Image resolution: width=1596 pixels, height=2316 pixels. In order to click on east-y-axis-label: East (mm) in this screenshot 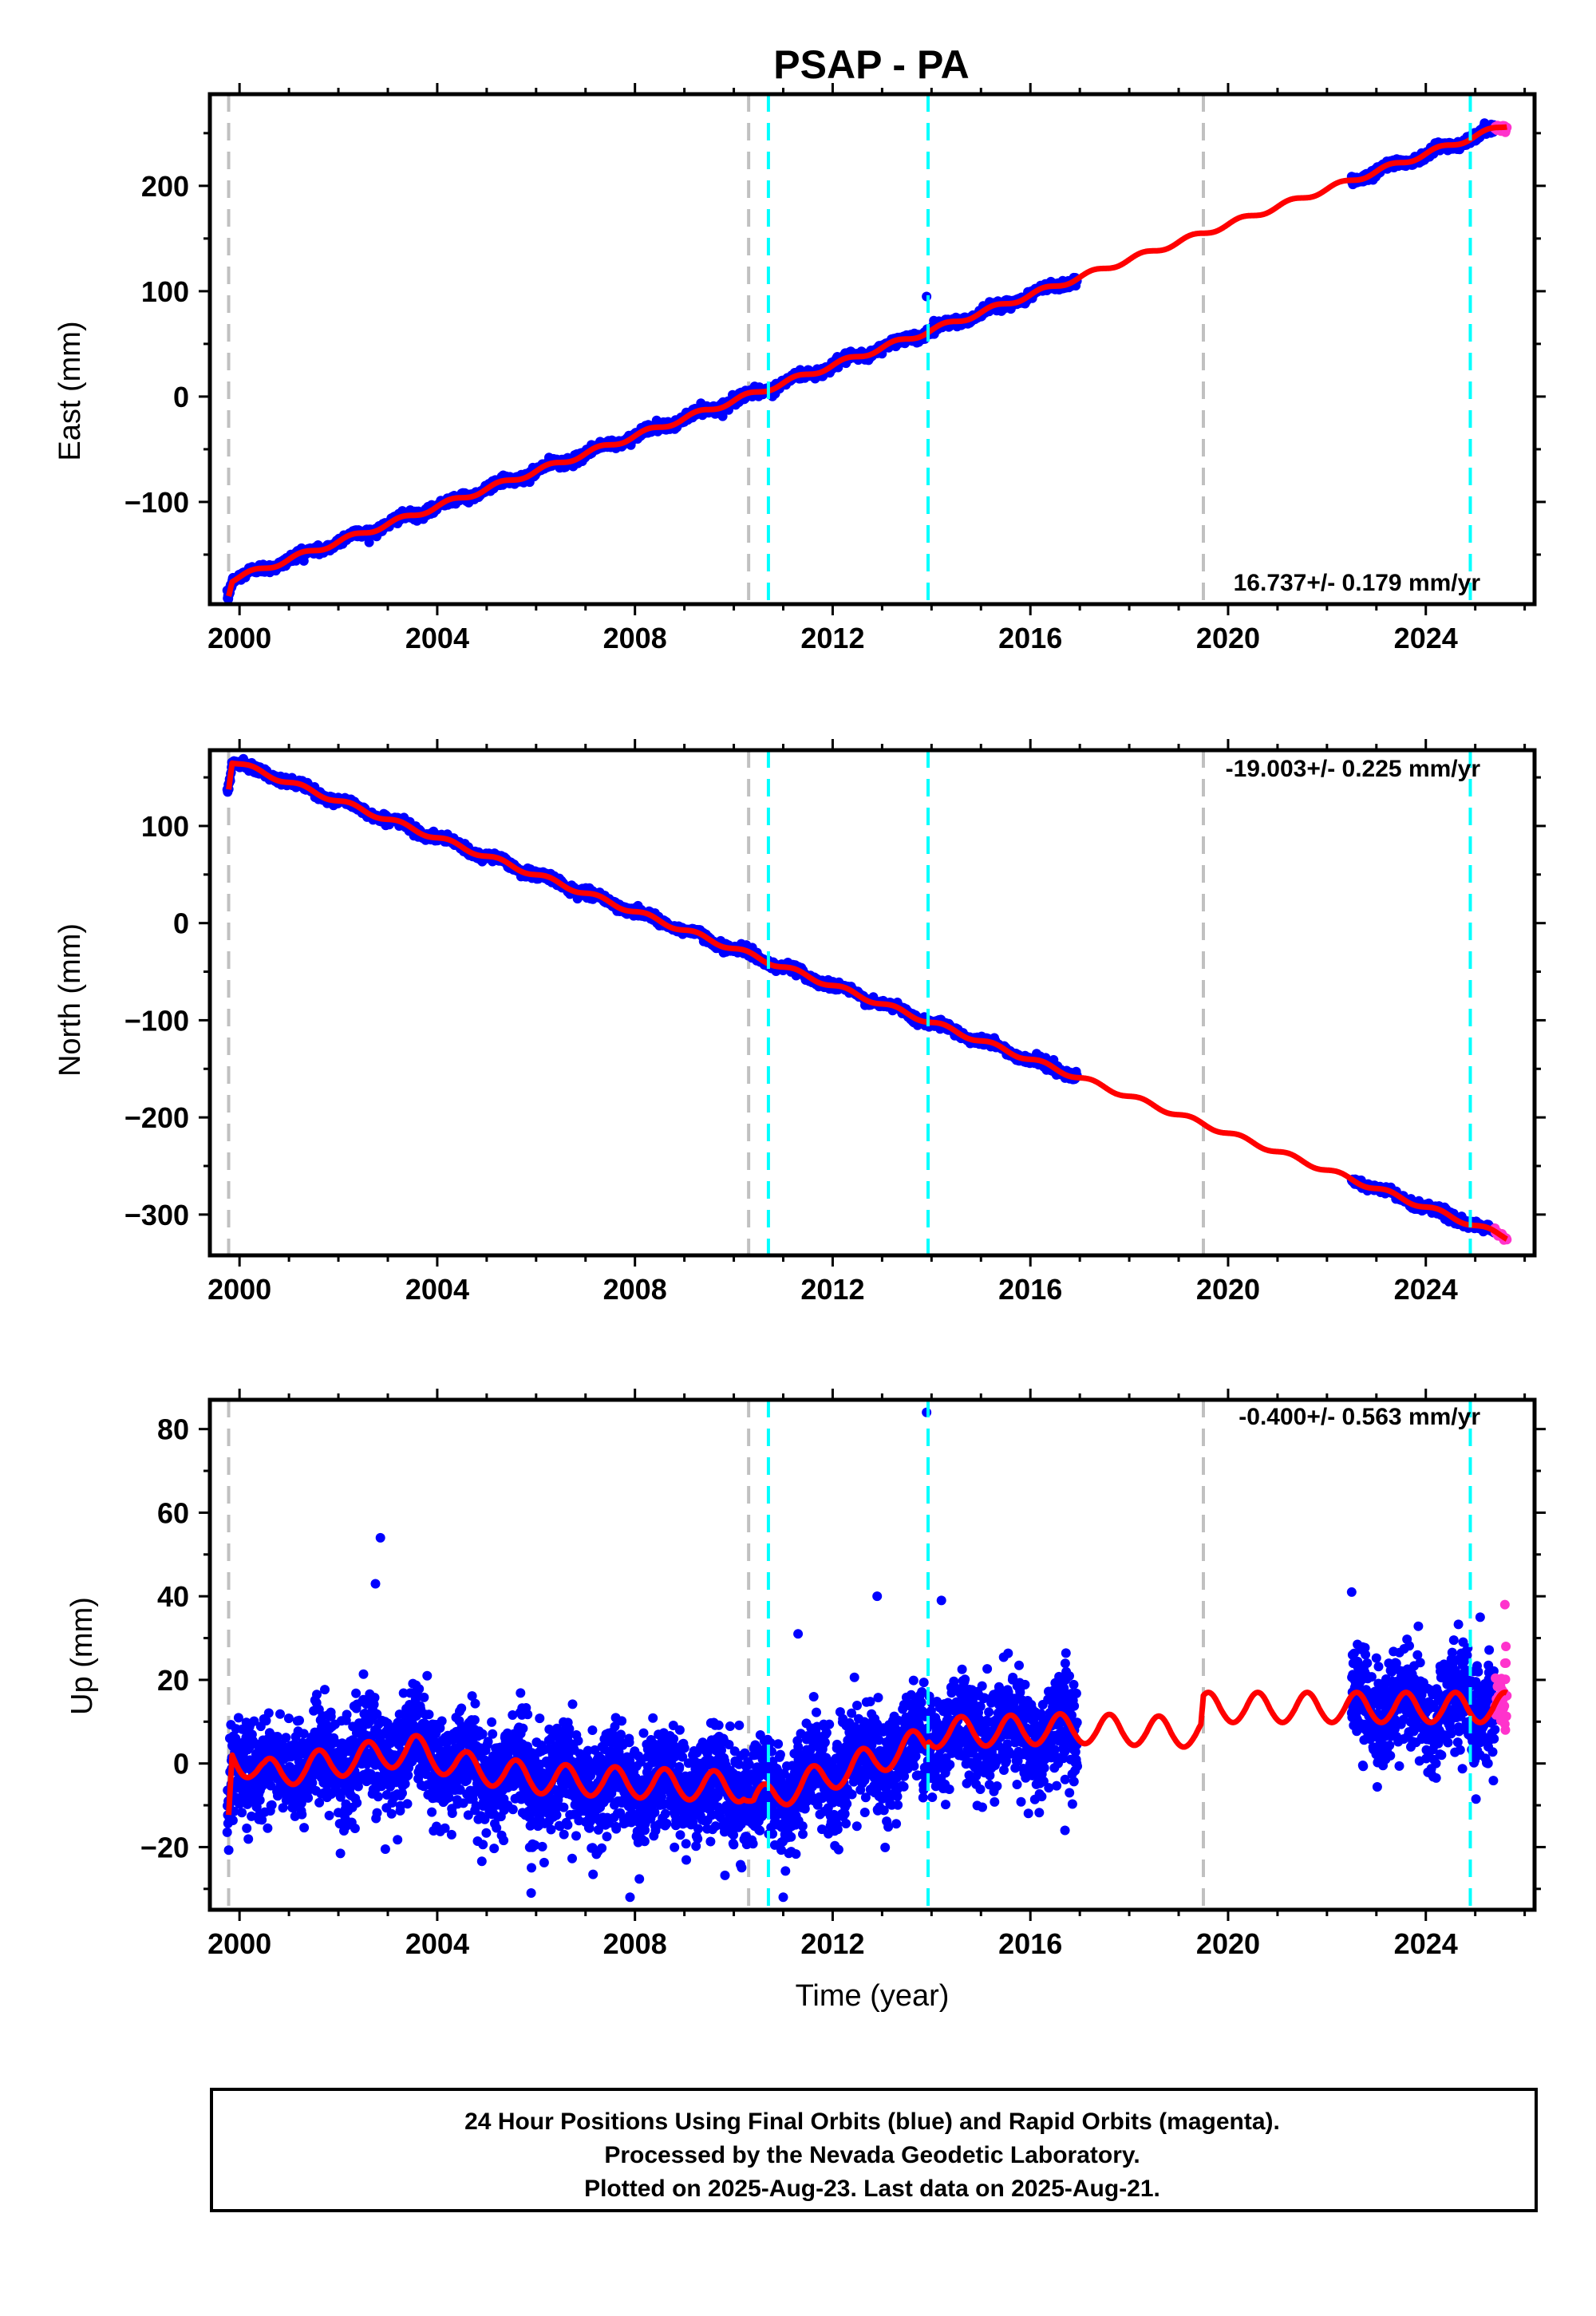, I will do `click(70, 390)`.